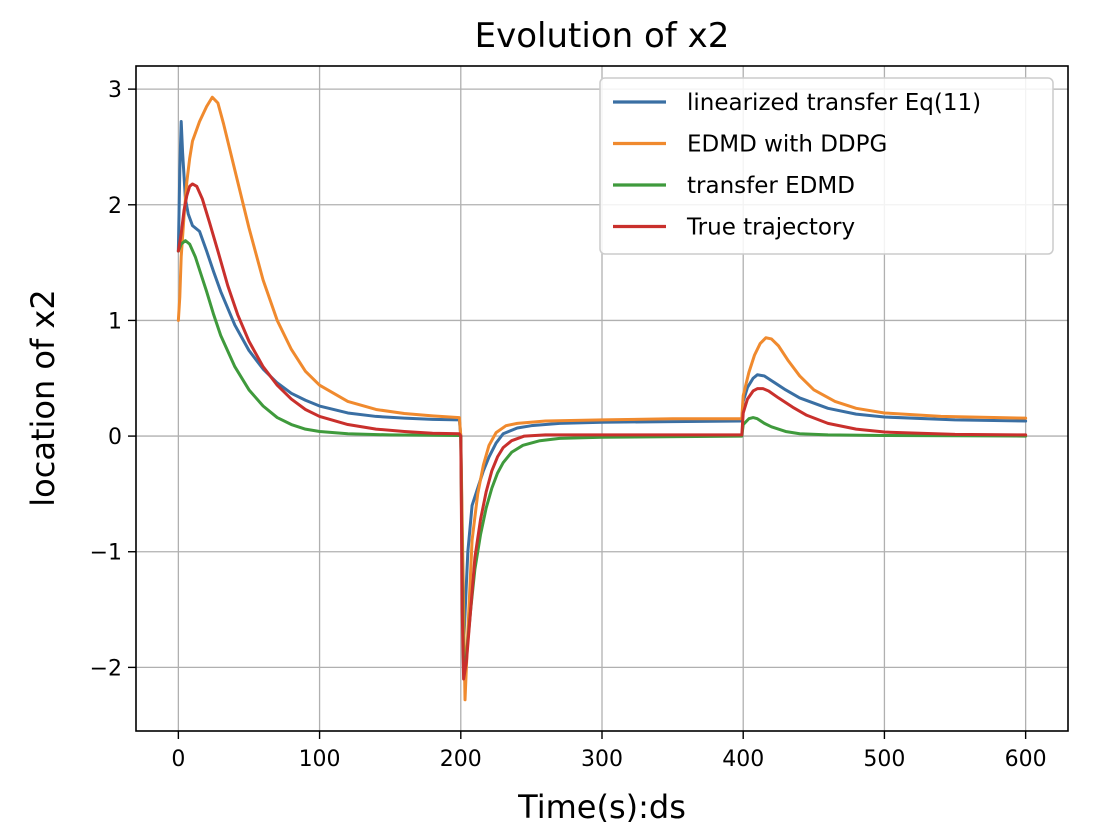  Describe the element at coordinates (1026, 759) in the screenshot. I see `x-tick-label: 600` at that location.